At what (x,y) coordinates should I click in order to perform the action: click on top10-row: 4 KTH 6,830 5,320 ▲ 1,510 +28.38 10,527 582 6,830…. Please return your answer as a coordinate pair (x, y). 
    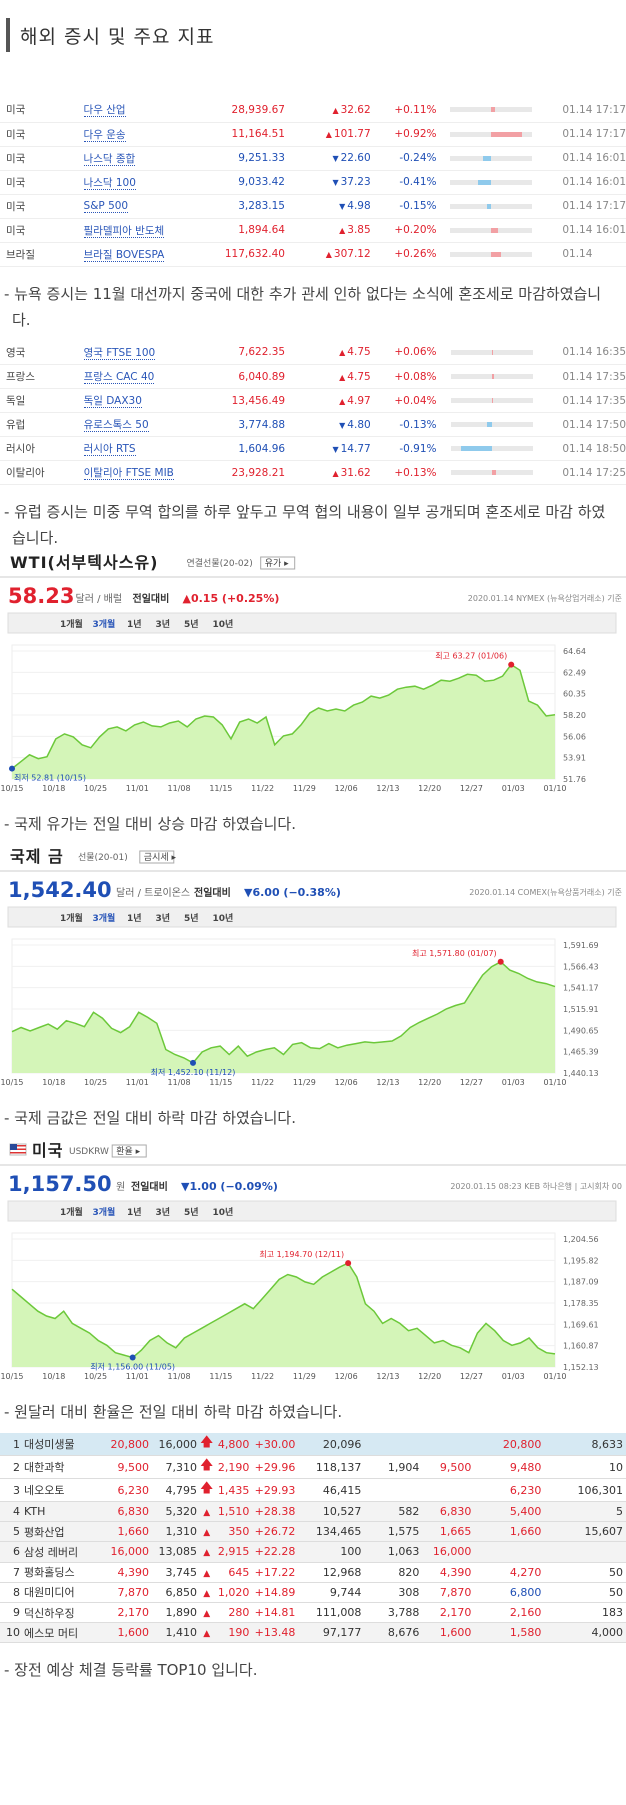
    Looking at the image, I should click on (313, 1512).